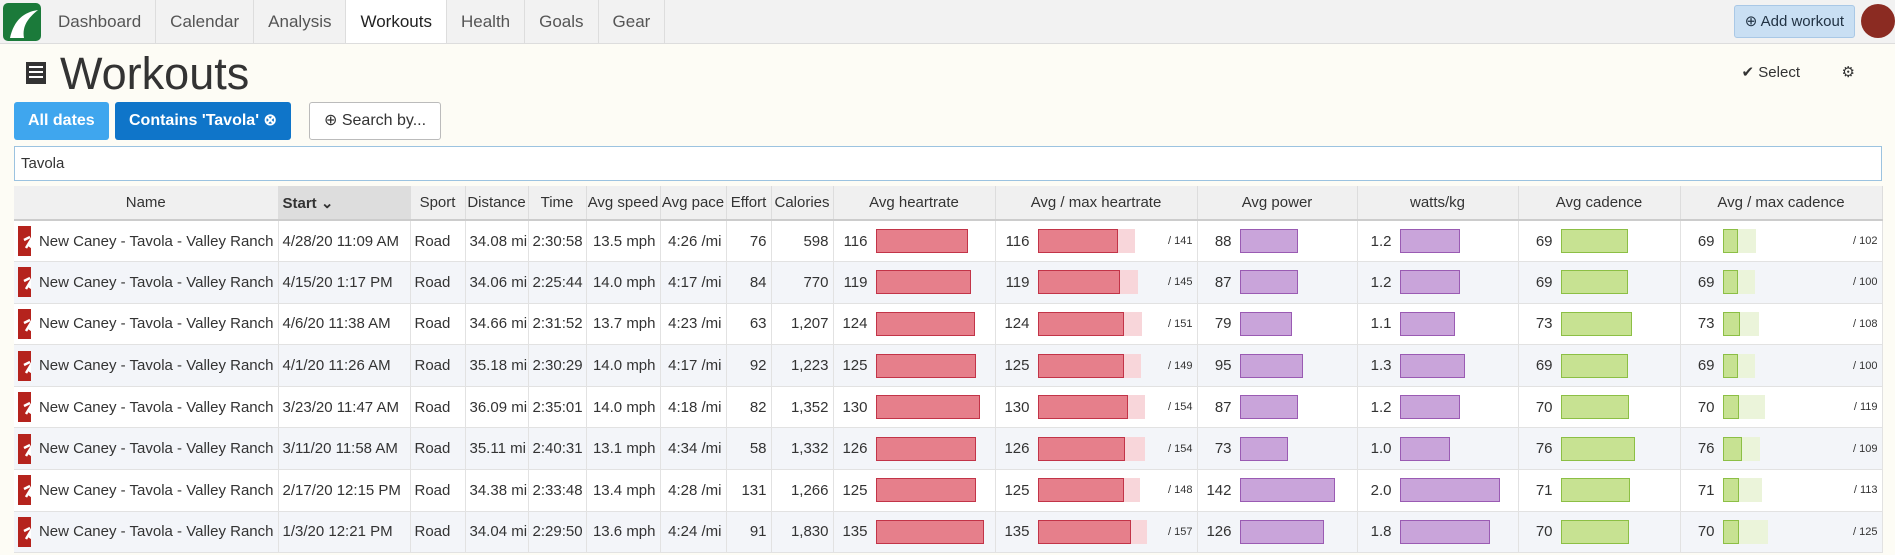 This screenshot has height=555, width=1895. I want to click on column-header: Distance, so click(497, 203).